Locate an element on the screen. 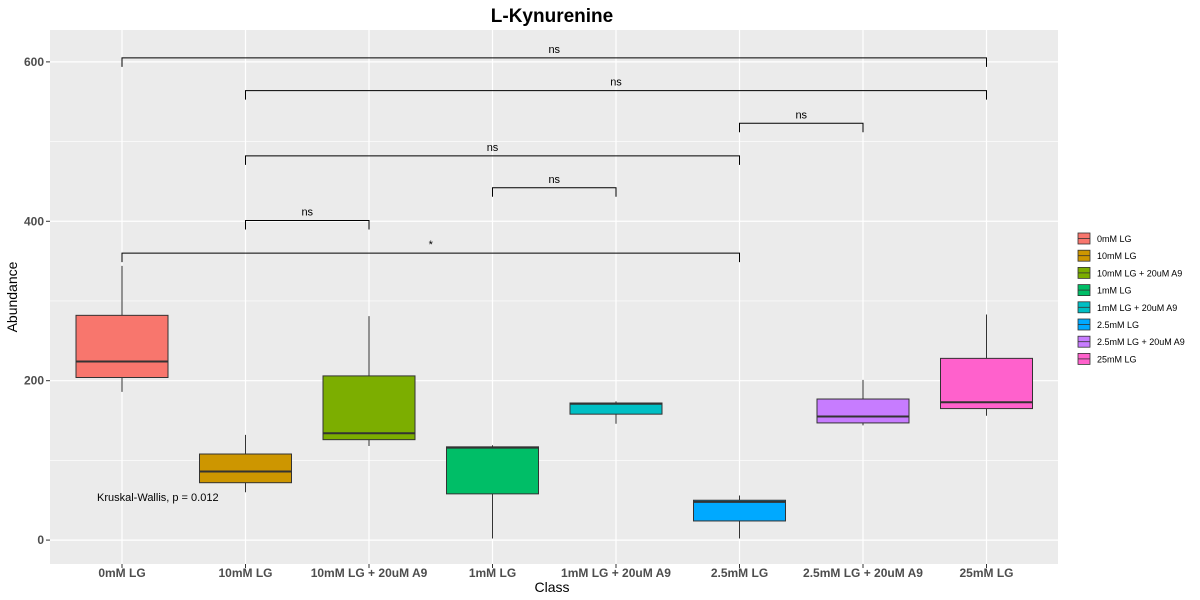  x-tick-label: 0mM LG is located at coordinates (121, 573).